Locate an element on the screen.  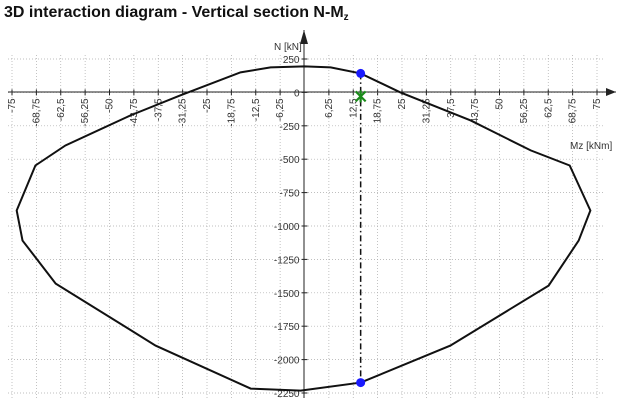
x-tick-label: -12,5 is located at coordinates (256, 109).